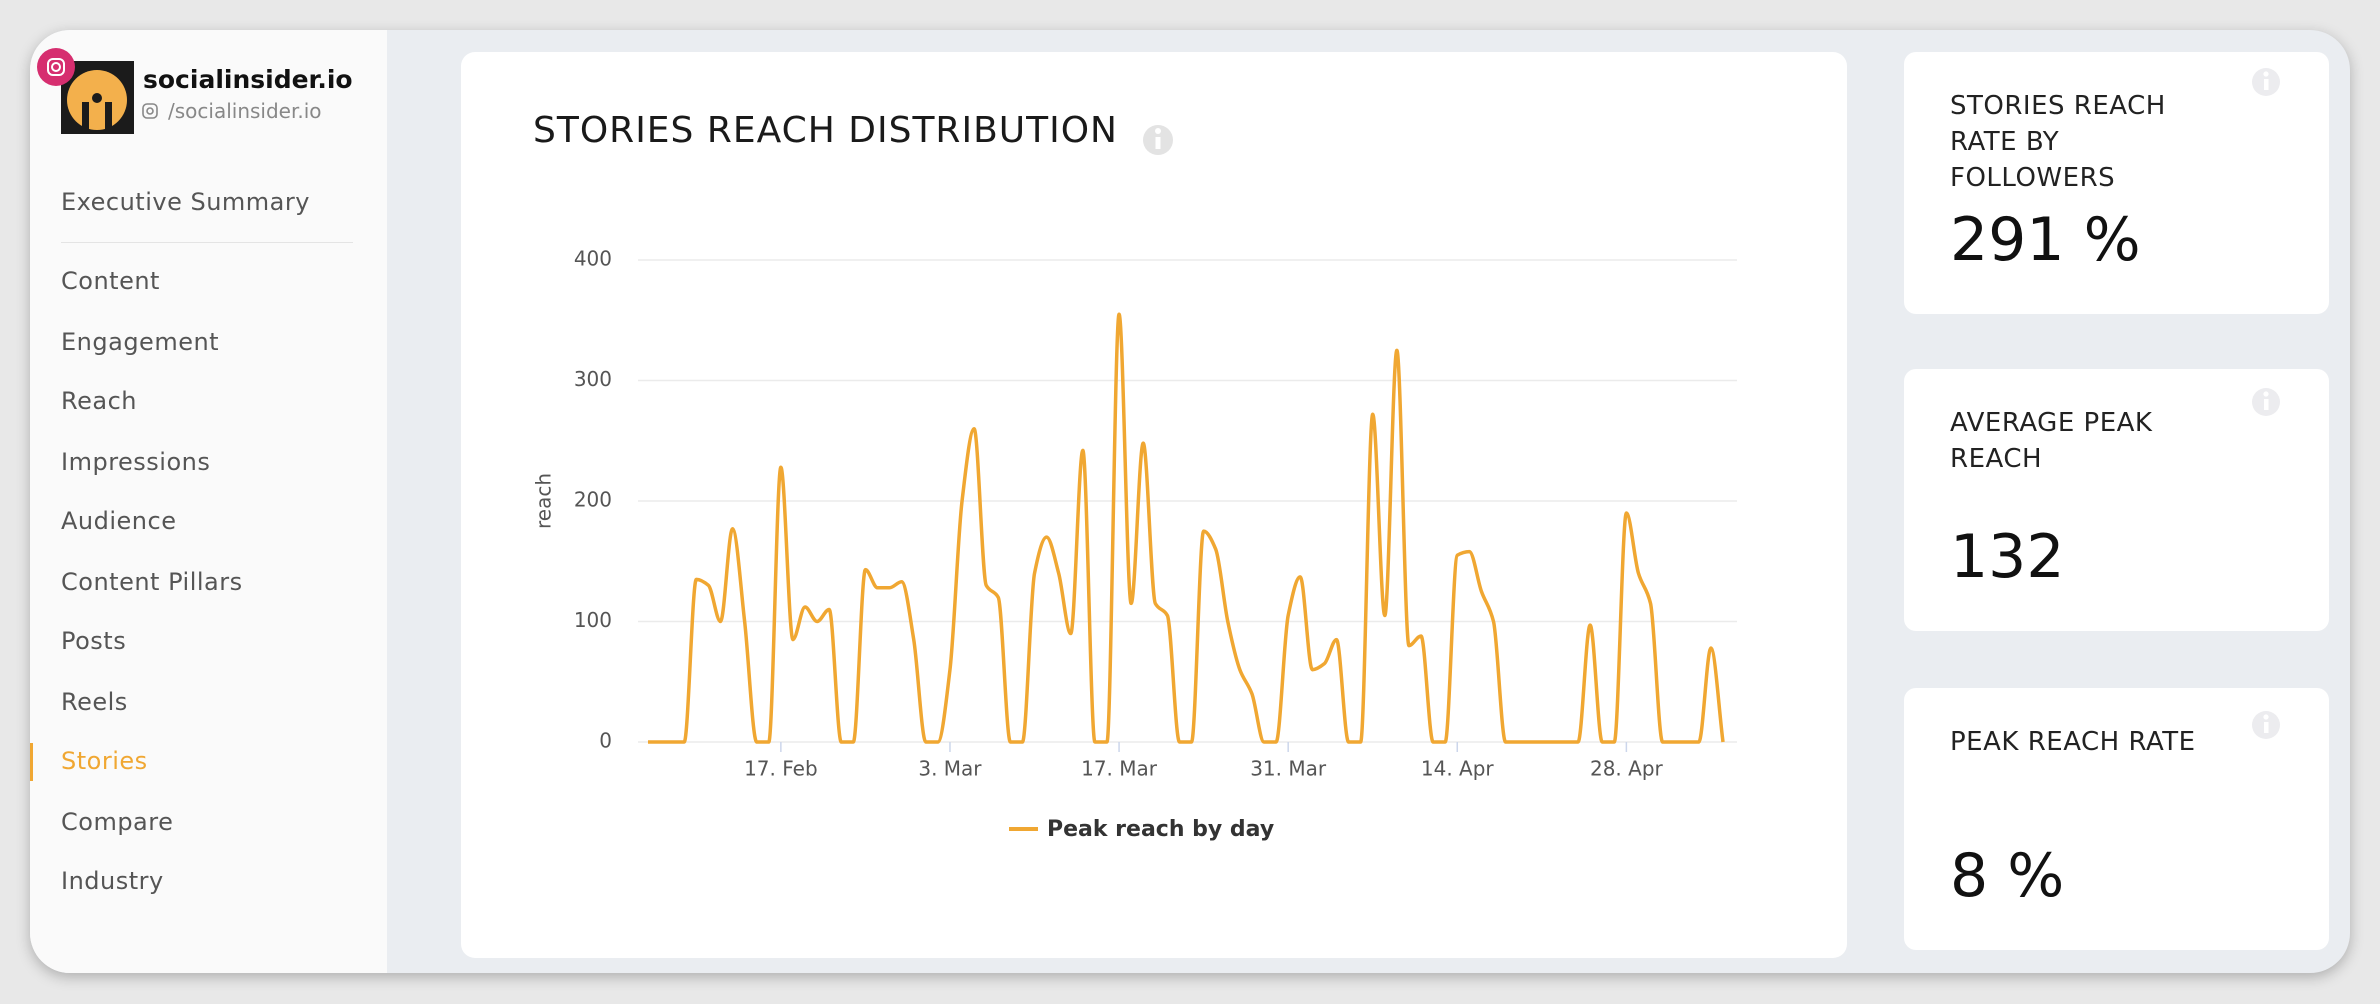 The height and width of the screenshot is (1004, 2380). Describe the element at coordinates (593, 379) in the screenshot. I see `y-tick-label: 300` at that location.